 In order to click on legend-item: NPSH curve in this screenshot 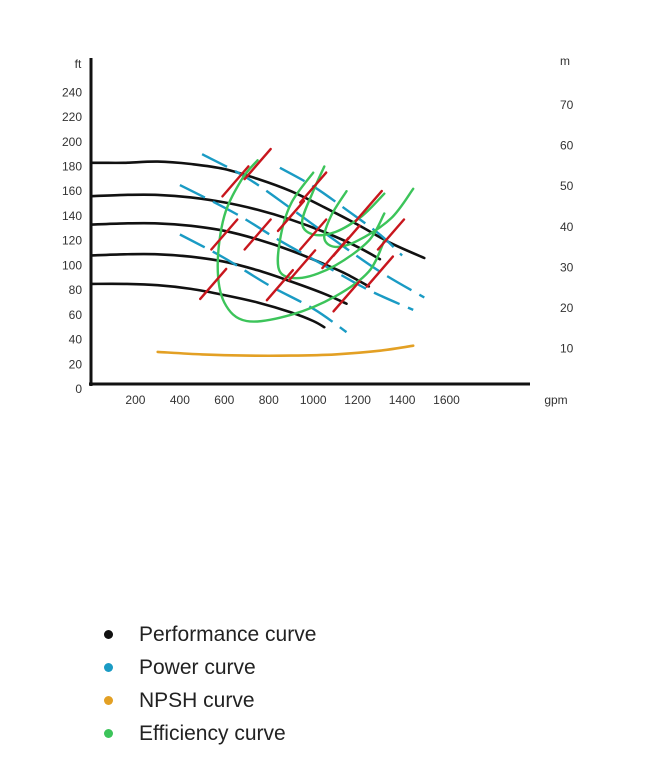, I will do `click(210, 700)`.